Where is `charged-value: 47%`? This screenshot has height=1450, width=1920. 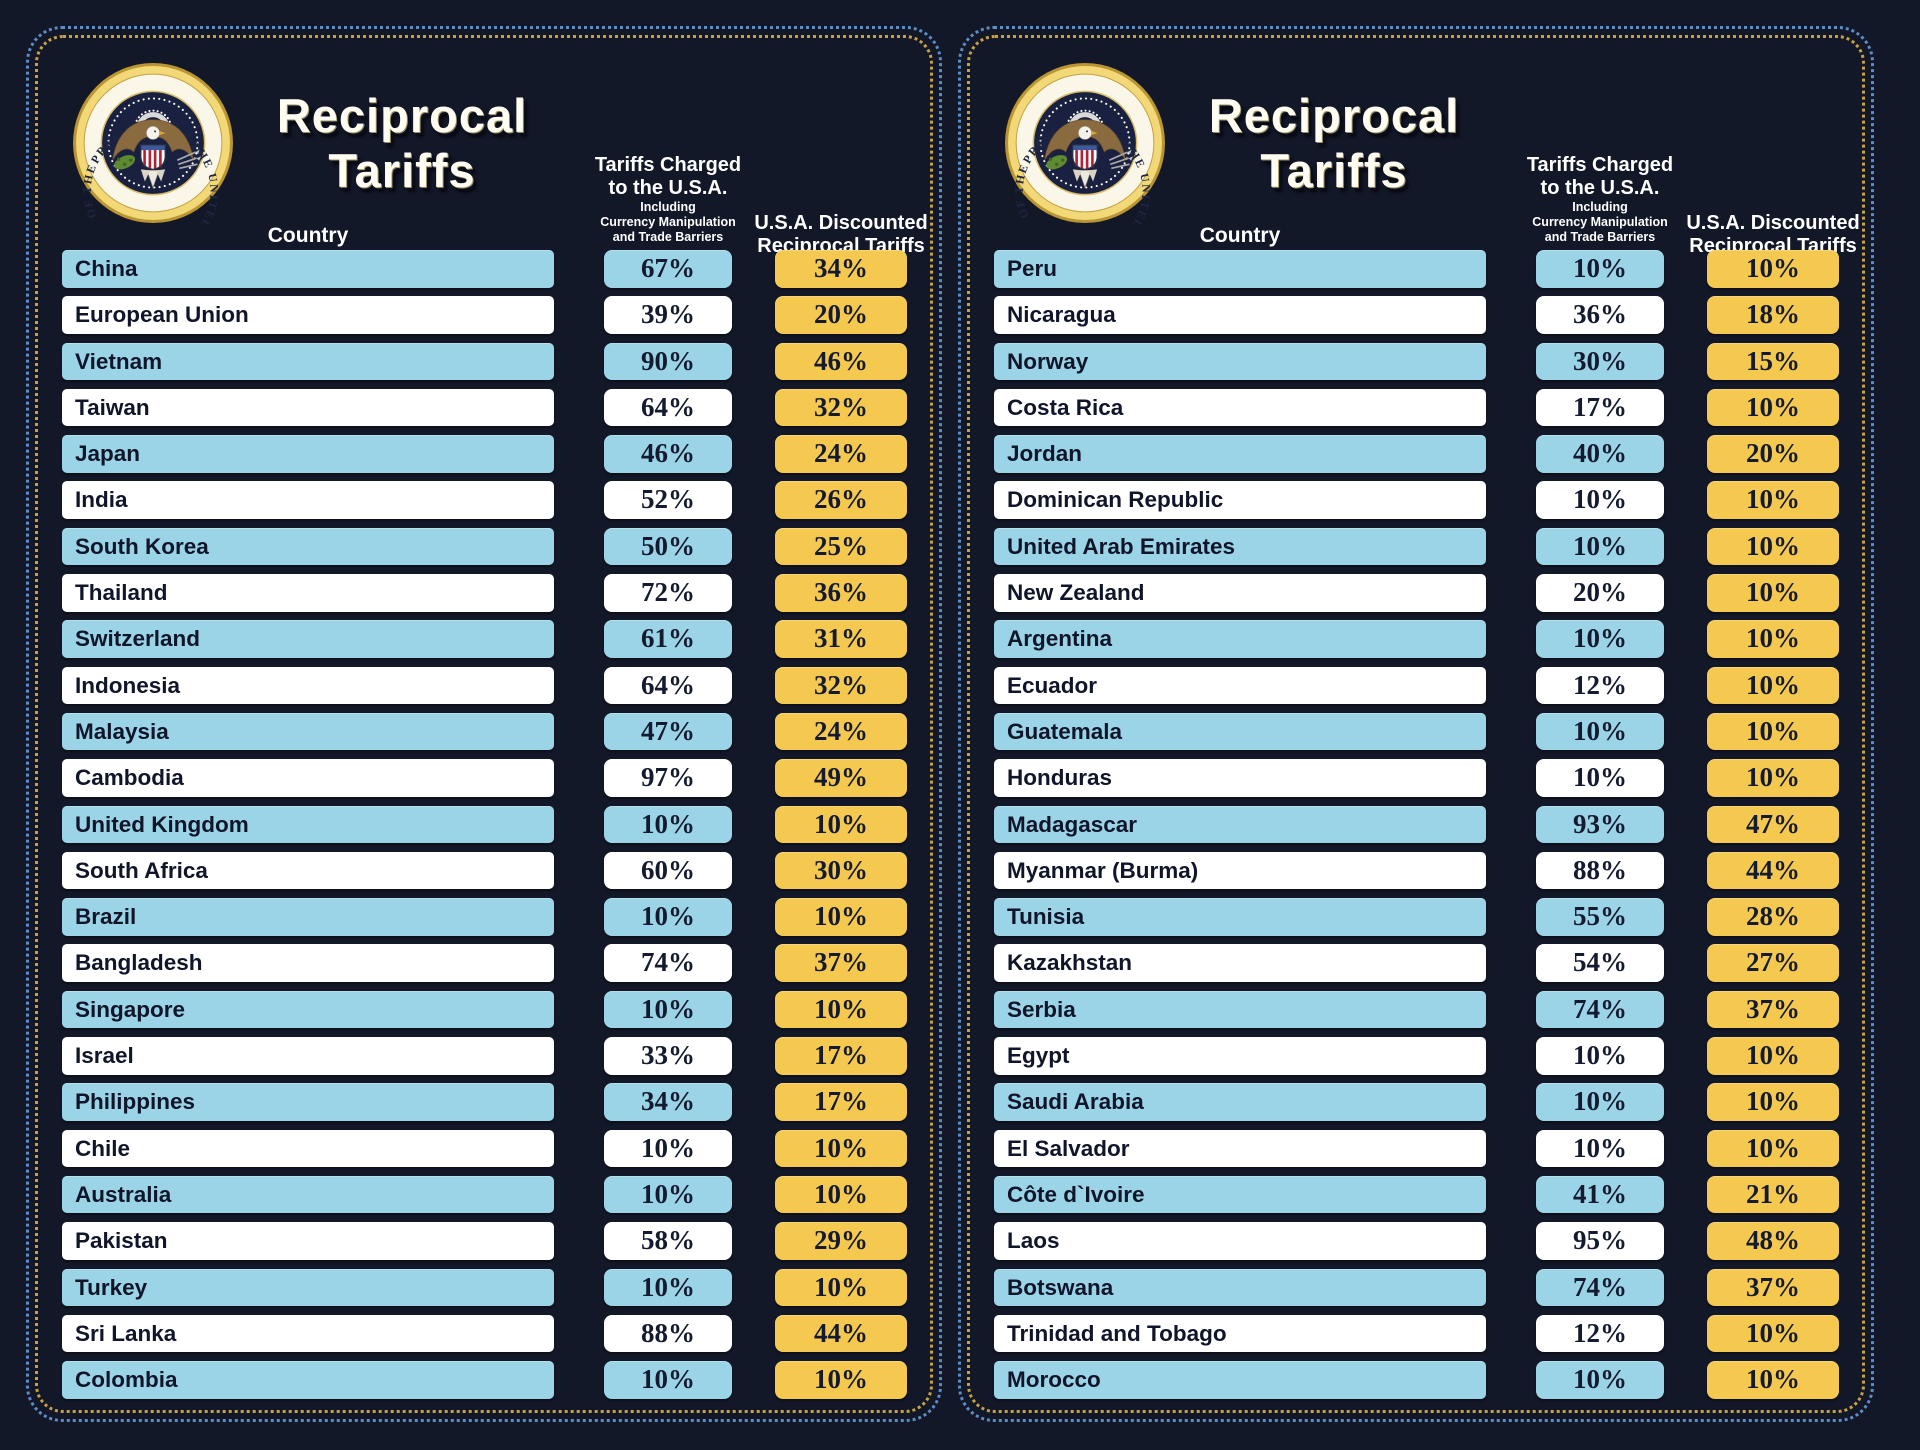 charged-value: 47% is located at coordinates (668, 731).